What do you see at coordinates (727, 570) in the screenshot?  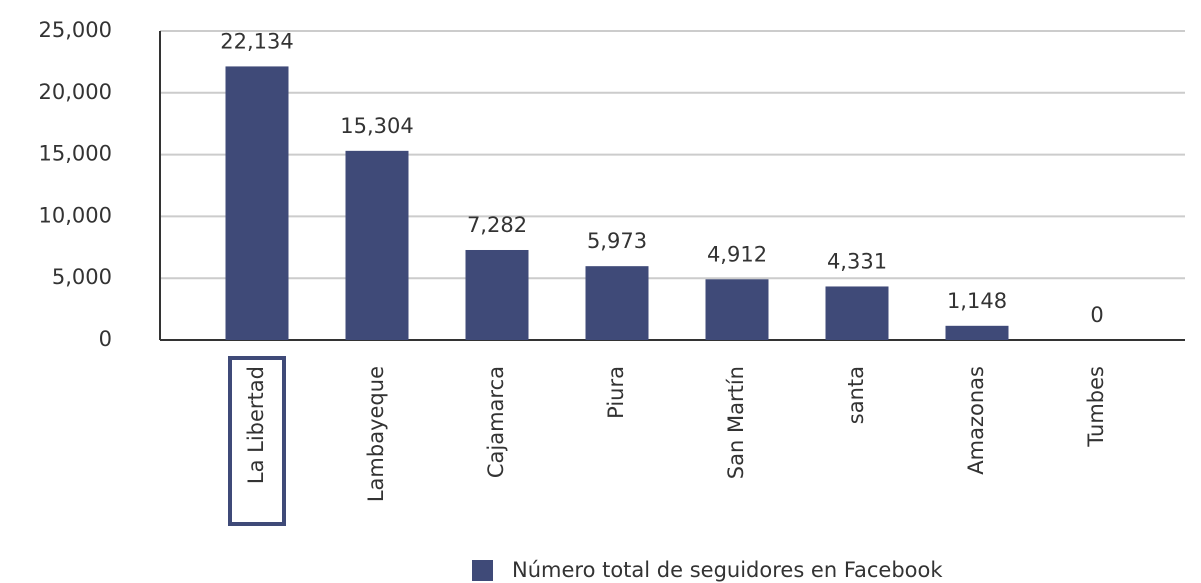 I see `legend-label: Número total de seguidores en Facebook` at bounding box center [727, 570].